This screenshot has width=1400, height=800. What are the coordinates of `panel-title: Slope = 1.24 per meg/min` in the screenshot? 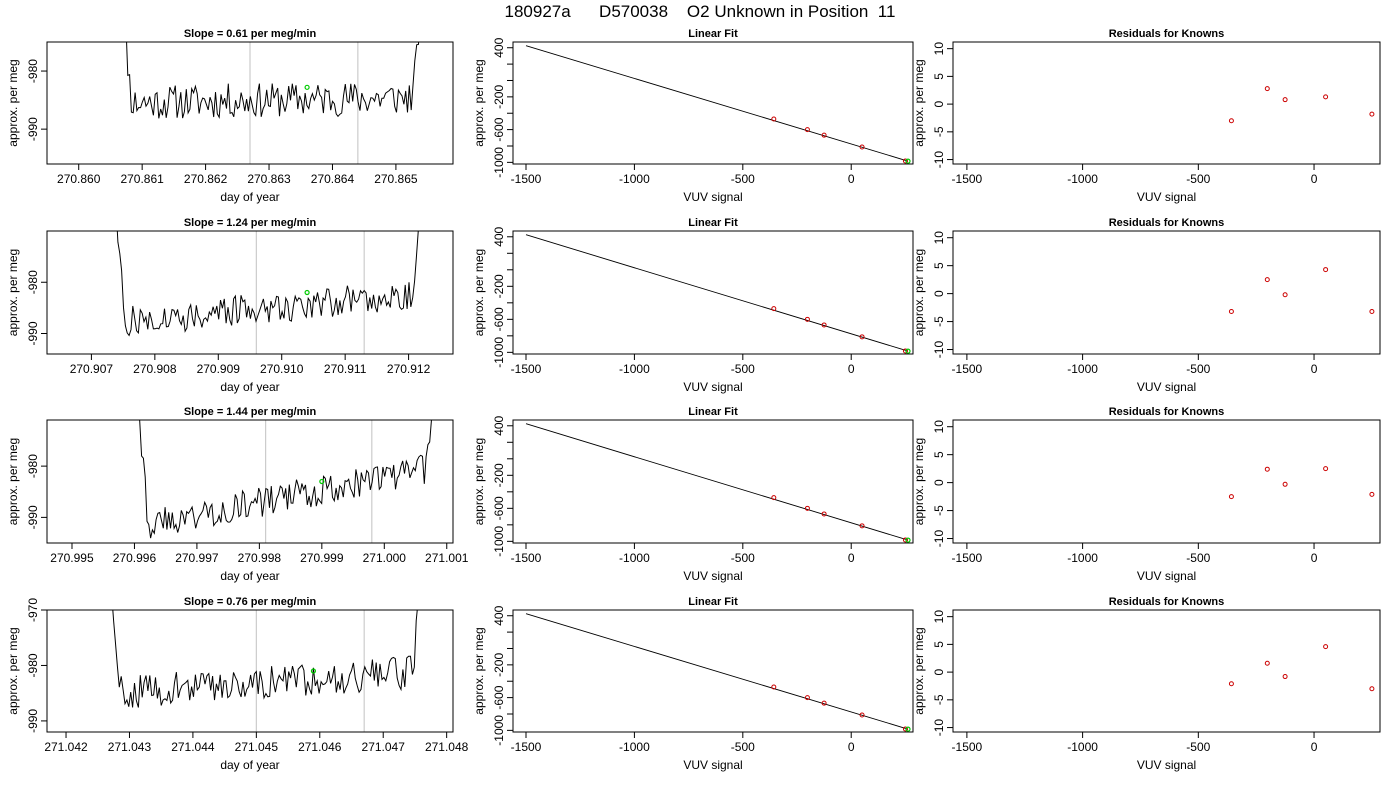 It's located at (250, 223).